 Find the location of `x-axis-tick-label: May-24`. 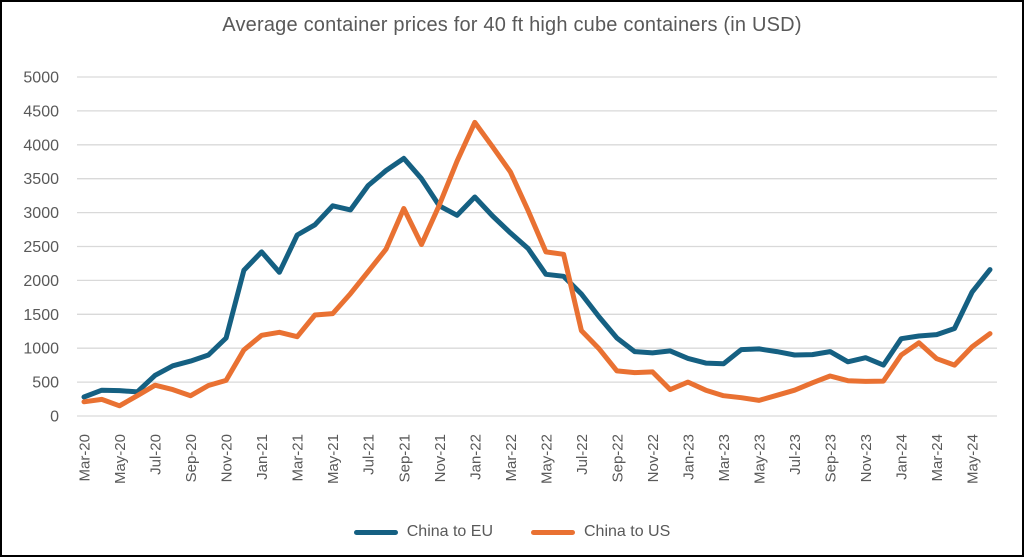

x-axis-tick-label: May-24 is located at coordinates (973, 459).